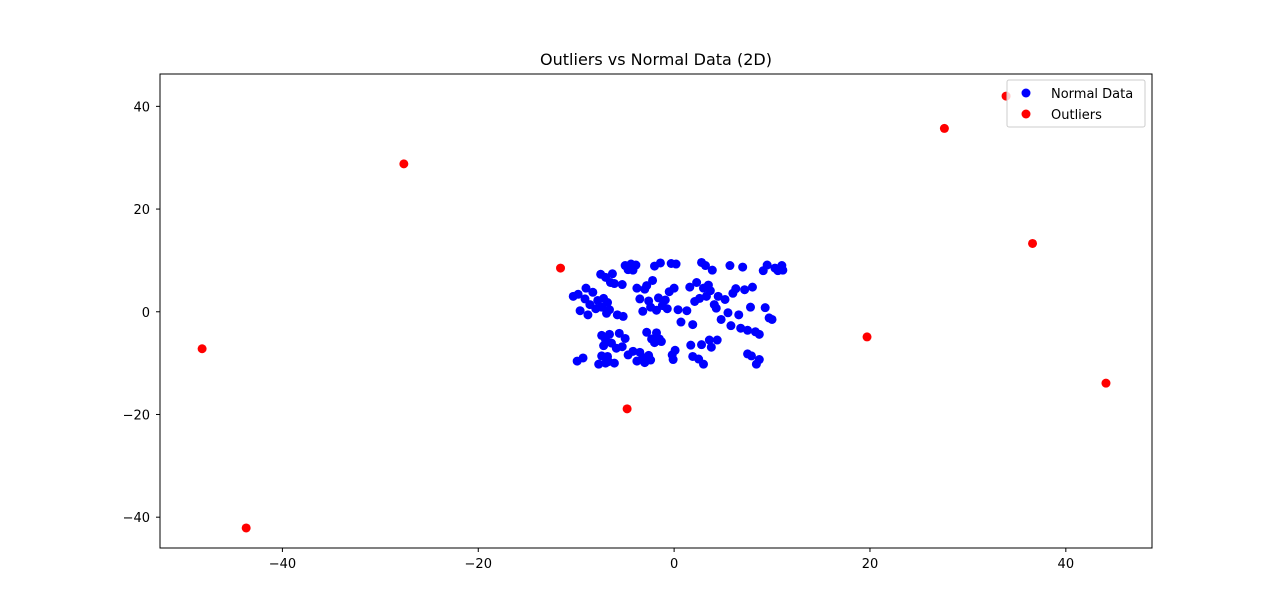  Describe the element at coordinates (1076, 115) in the screenshot. I see `legend-label: Outliers` at that location.